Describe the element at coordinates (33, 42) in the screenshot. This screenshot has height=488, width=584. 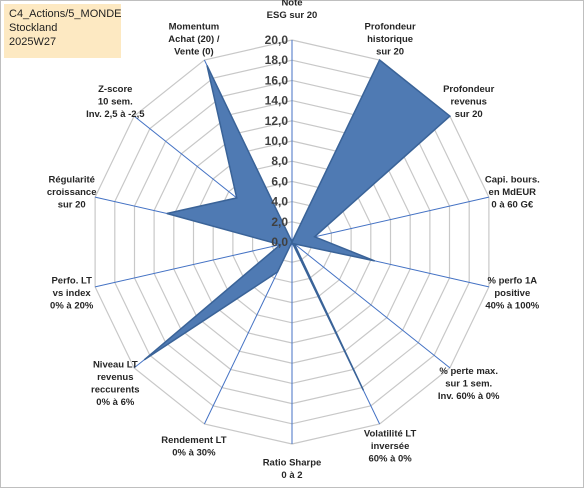
I see `info-week: 2025W27` at that location.